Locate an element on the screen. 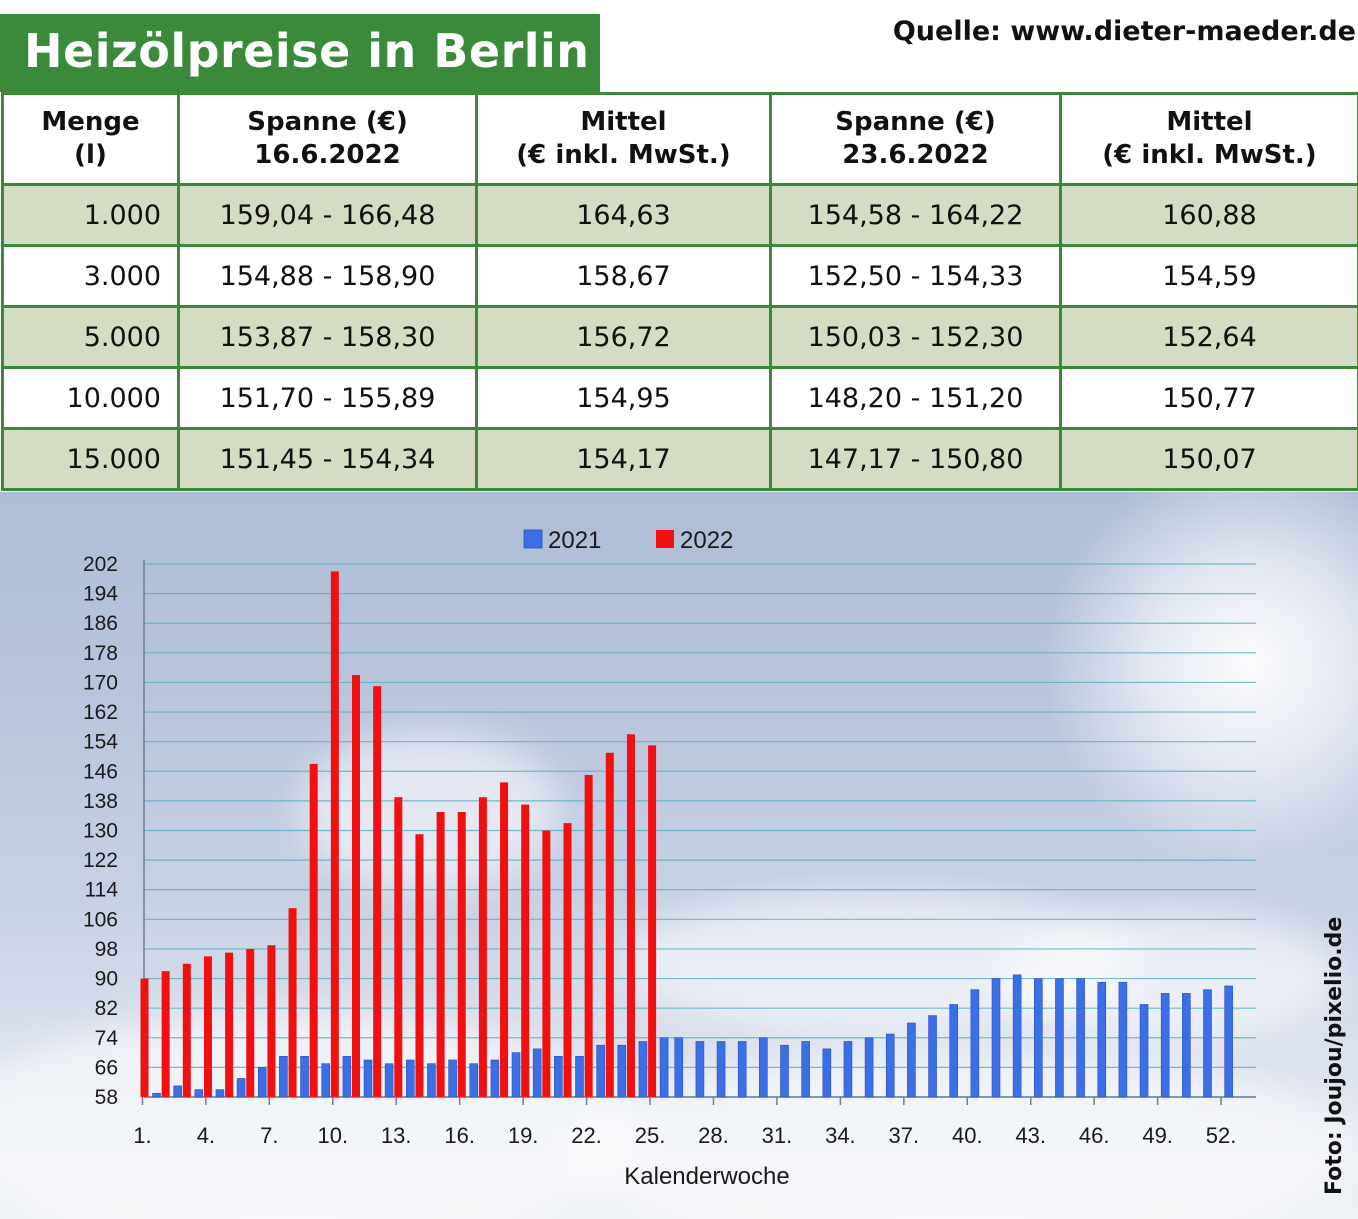 This screenshot has height=1219, width=1358. y-tick-label: 194 is located at coordinates (100, 594).